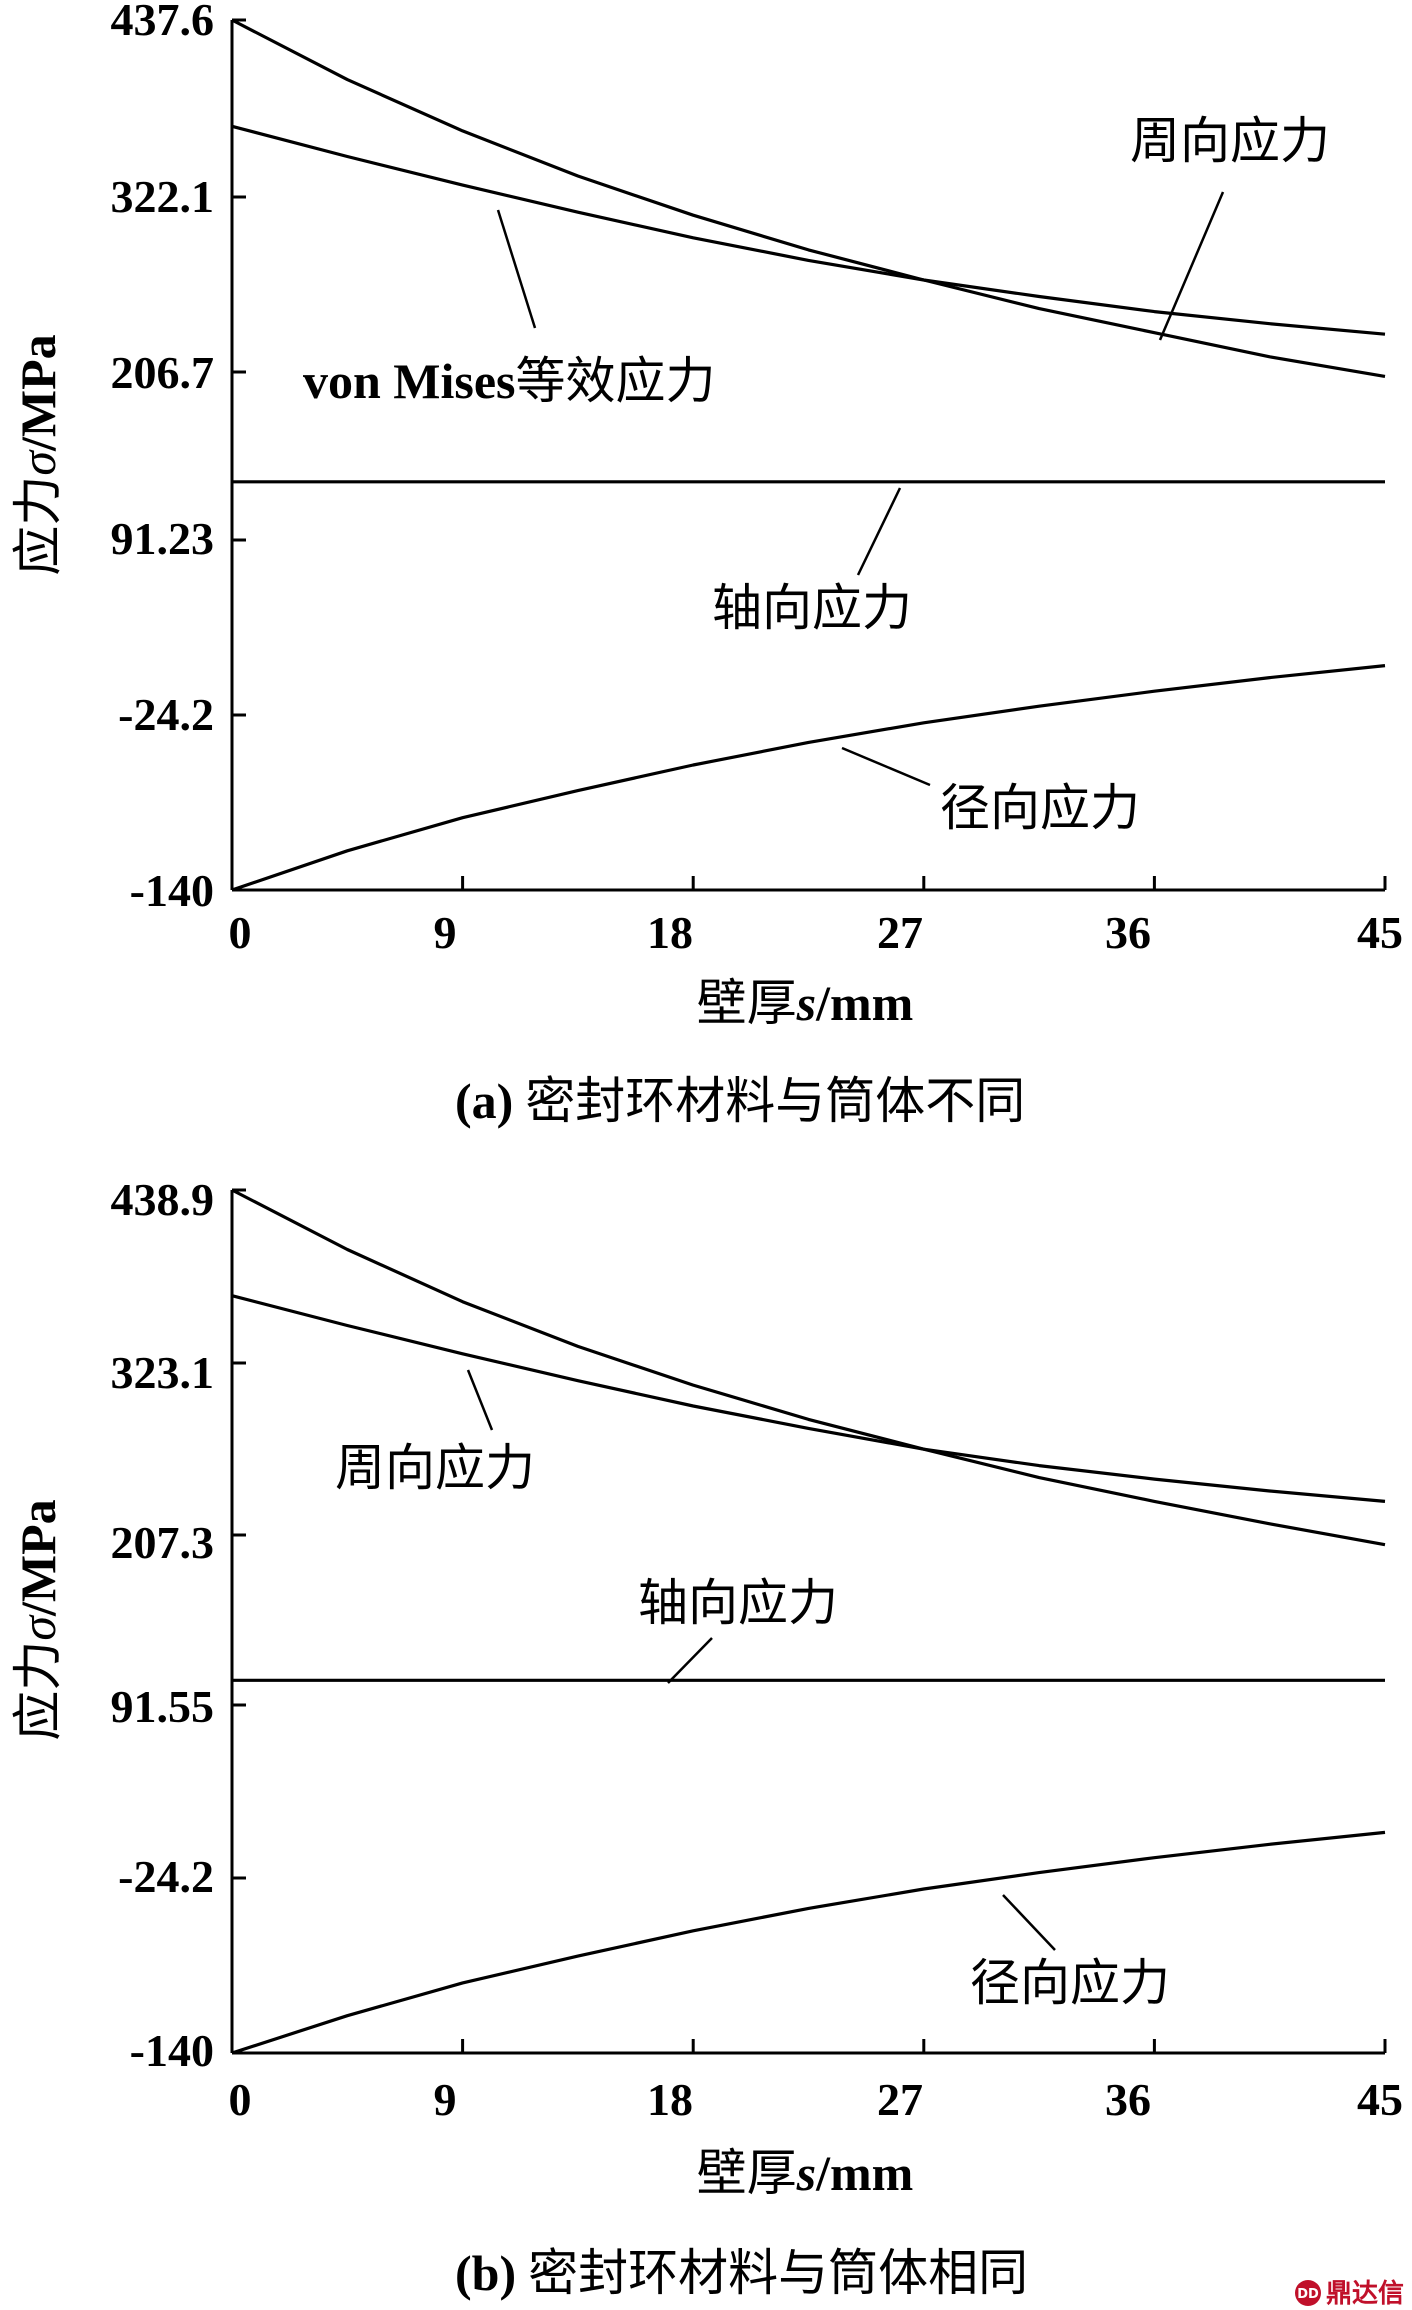 Image resolution: width=1412 pixels, height=2310 pixels. Describe the element at coordinates (812, 608) in the screenshot. I see `panel-a-annotation-axial: 轴向应力` at that location.